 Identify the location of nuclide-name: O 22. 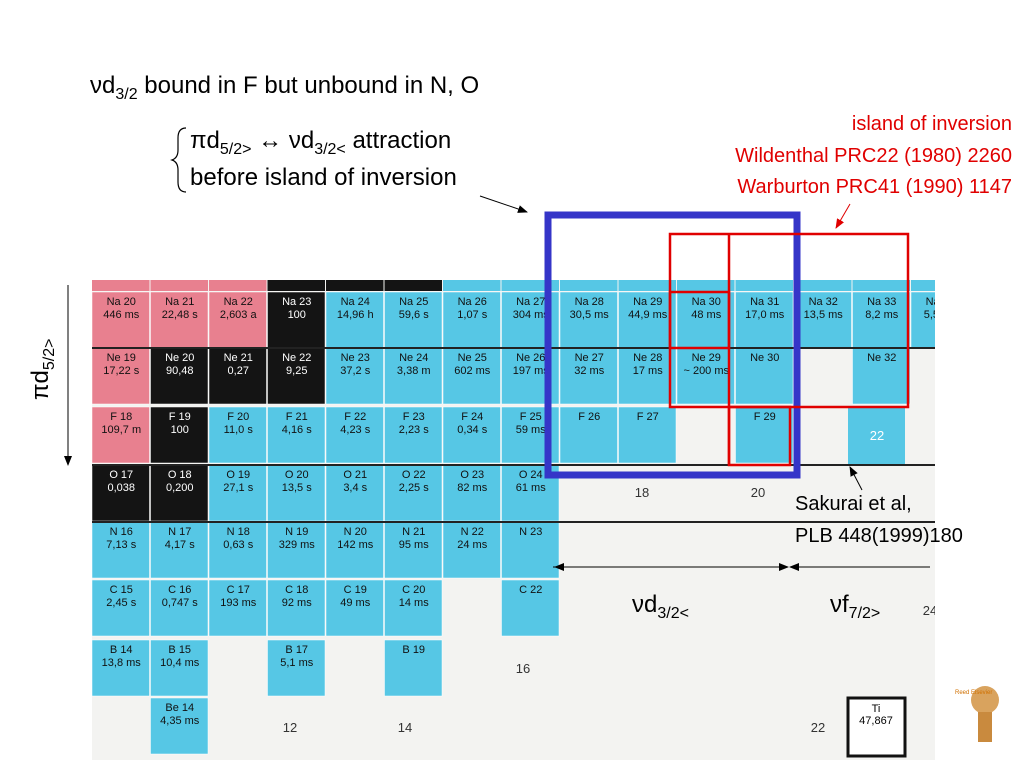
(414, 475).